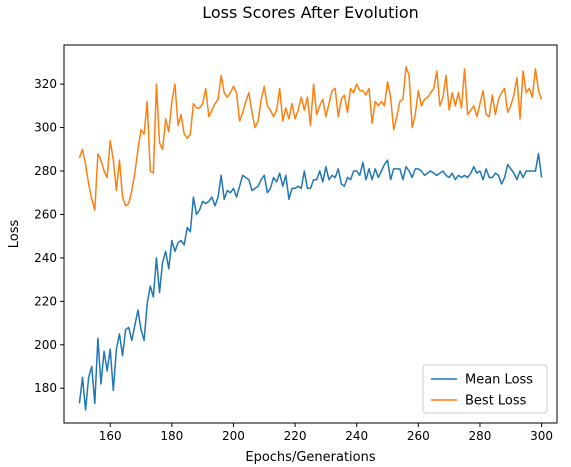 Image resolution: width=571 pixels, height=467 pixels. Describe the element at coordinates (326, 433) in the screenshot. I see `x-axis-ticks: 160 180 200 220 240 260 280 300` at that location.